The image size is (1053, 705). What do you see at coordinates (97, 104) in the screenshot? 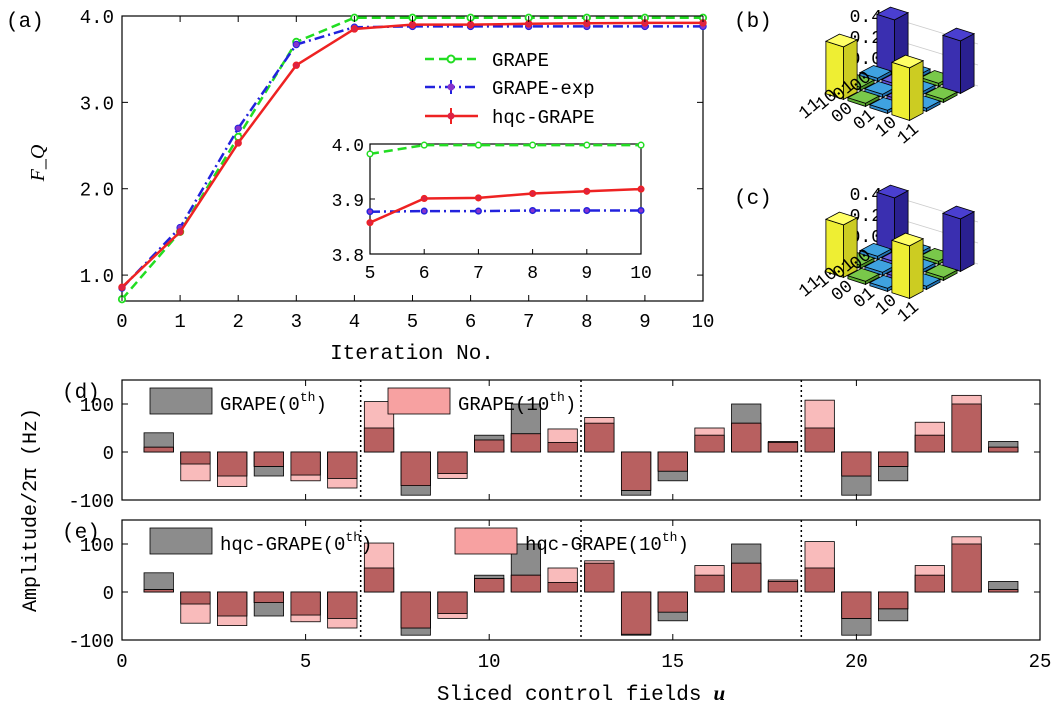
I see `y-tick-label: 3.0` at bounding box center [97, 104].